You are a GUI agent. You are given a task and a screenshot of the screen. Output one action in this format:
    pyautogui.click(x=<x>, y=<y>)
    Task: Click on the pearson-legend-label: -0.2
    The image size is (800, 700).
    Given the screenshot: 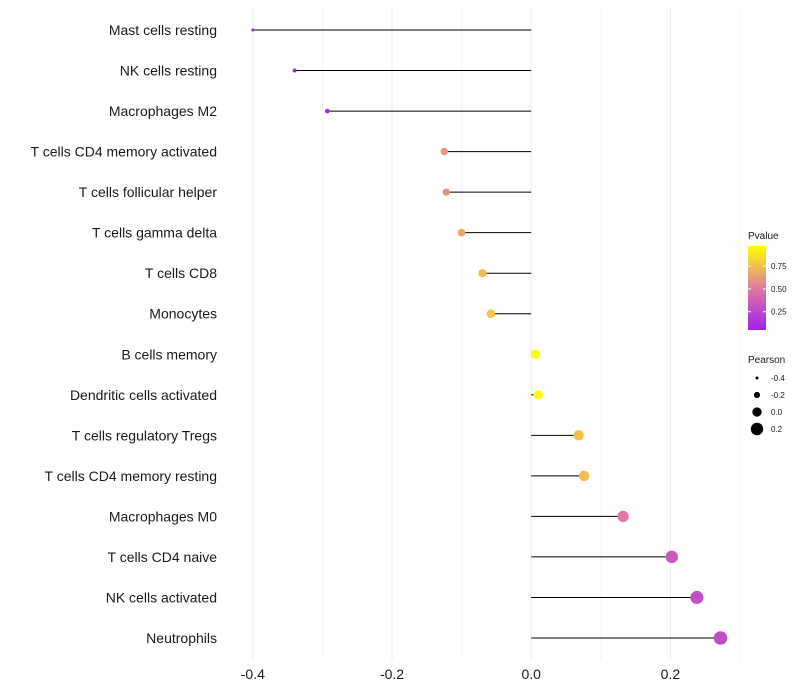 What is the action you would take?
    pyautogui.click(x=778, y=395)
    